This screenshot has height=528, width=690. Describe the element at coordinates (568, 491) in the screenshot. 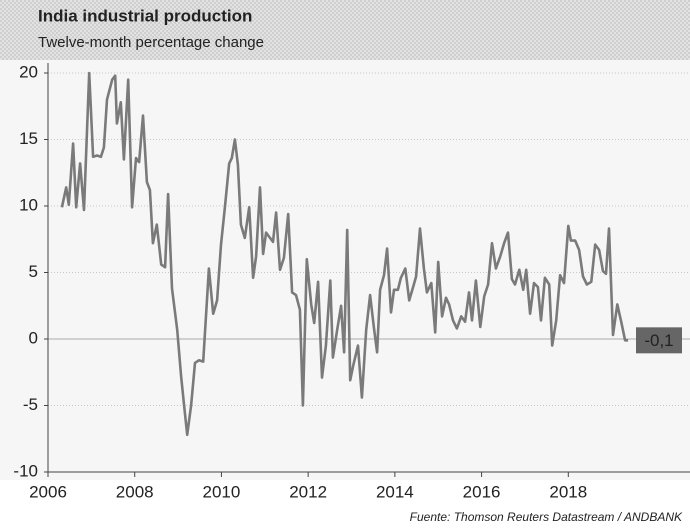

I see `x-tick-label: 2018` at that location.